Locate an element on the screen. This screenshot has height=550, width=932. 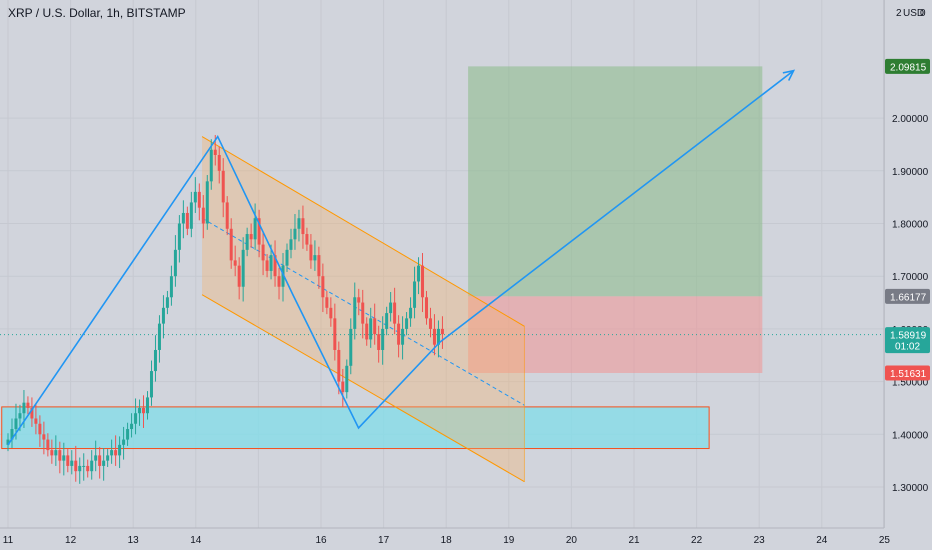
price-tag-label: 1.58919 is located at coordinates (908, 336).